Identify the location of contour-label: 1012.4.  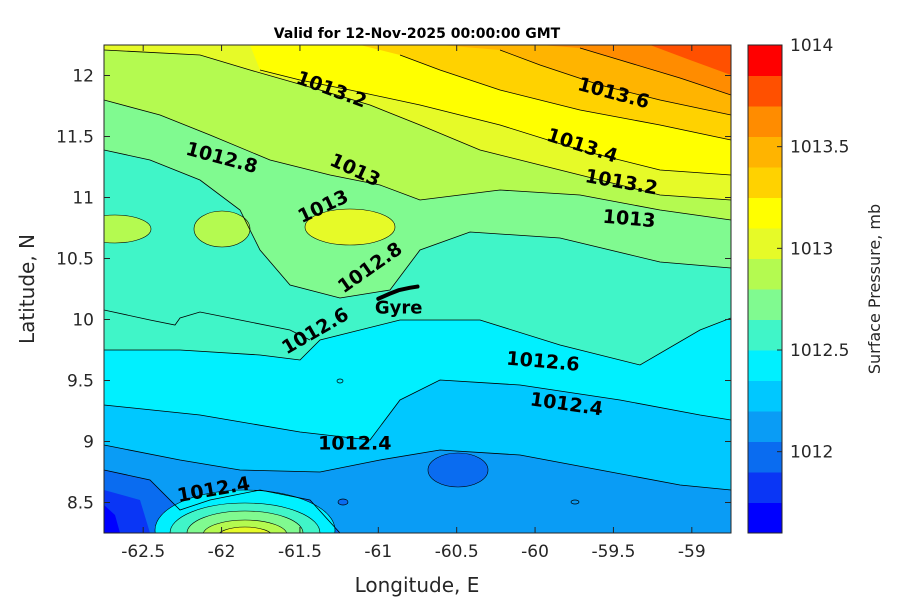
(354, 443).